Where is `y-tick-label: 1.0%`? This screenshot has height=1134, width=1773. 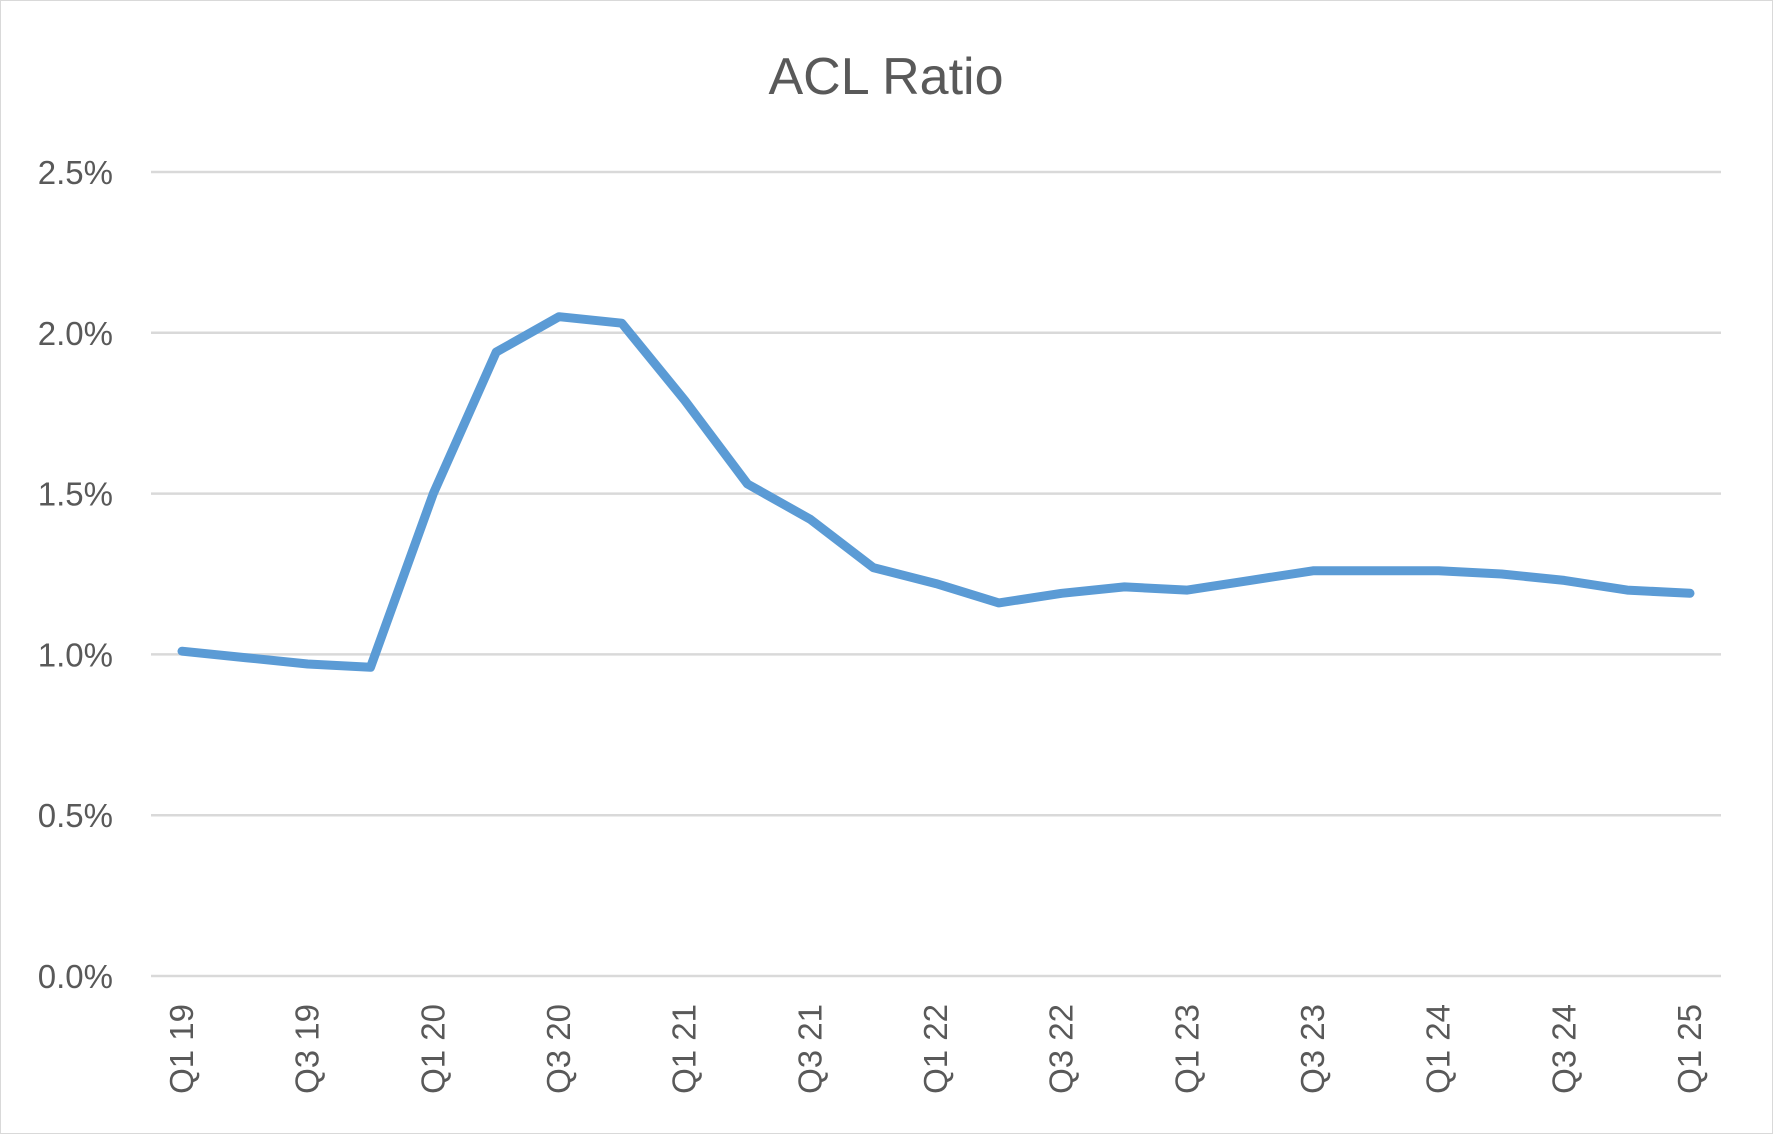 y-tick-label: 1.0% is located at coordinates (75, 654).